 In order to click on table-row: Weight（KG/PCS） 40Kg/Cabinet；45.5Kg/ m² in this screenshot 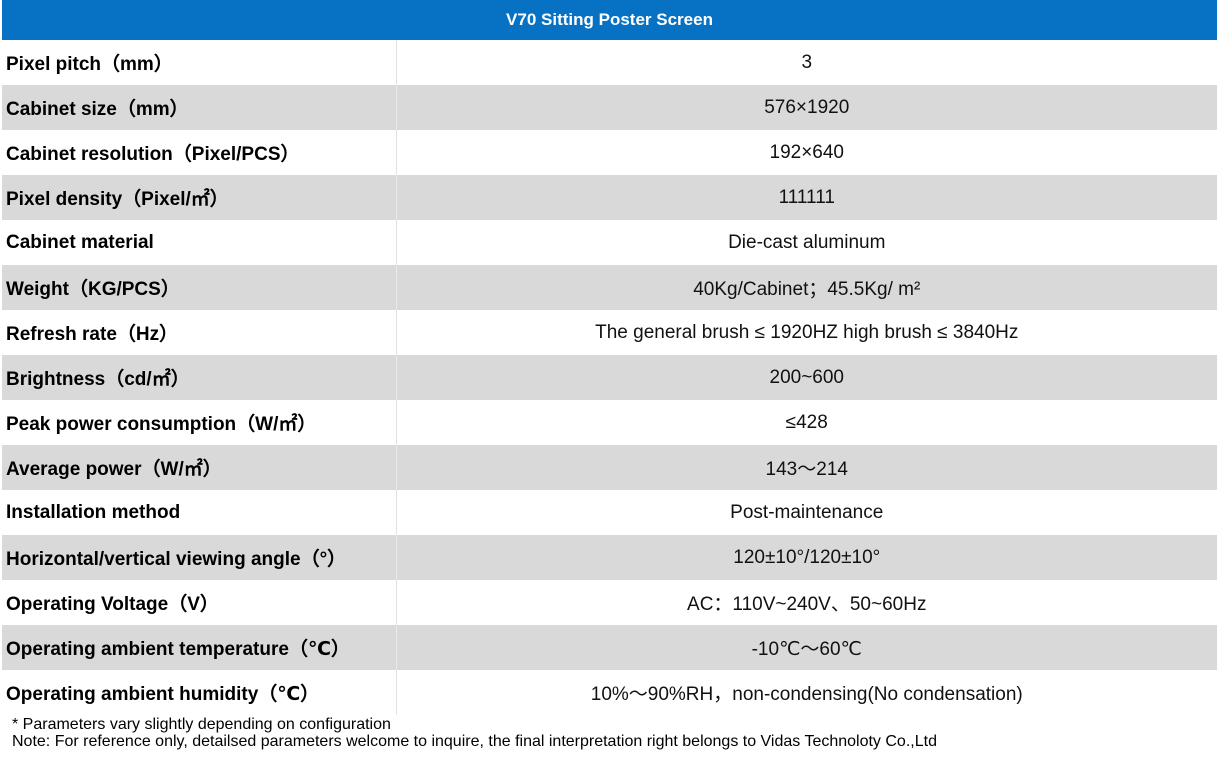, I will do `click(609, 287)`.